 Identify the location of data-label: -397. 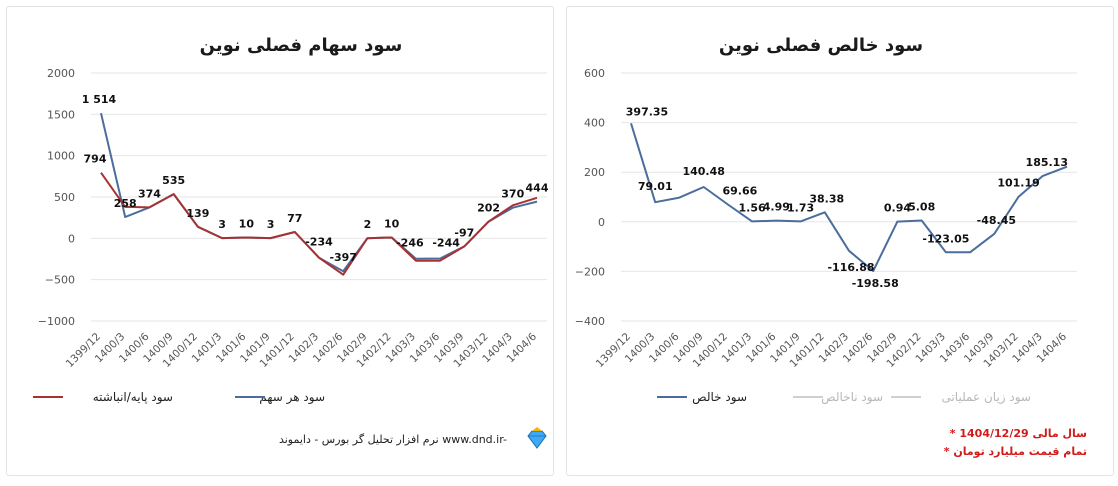
(343, 257).